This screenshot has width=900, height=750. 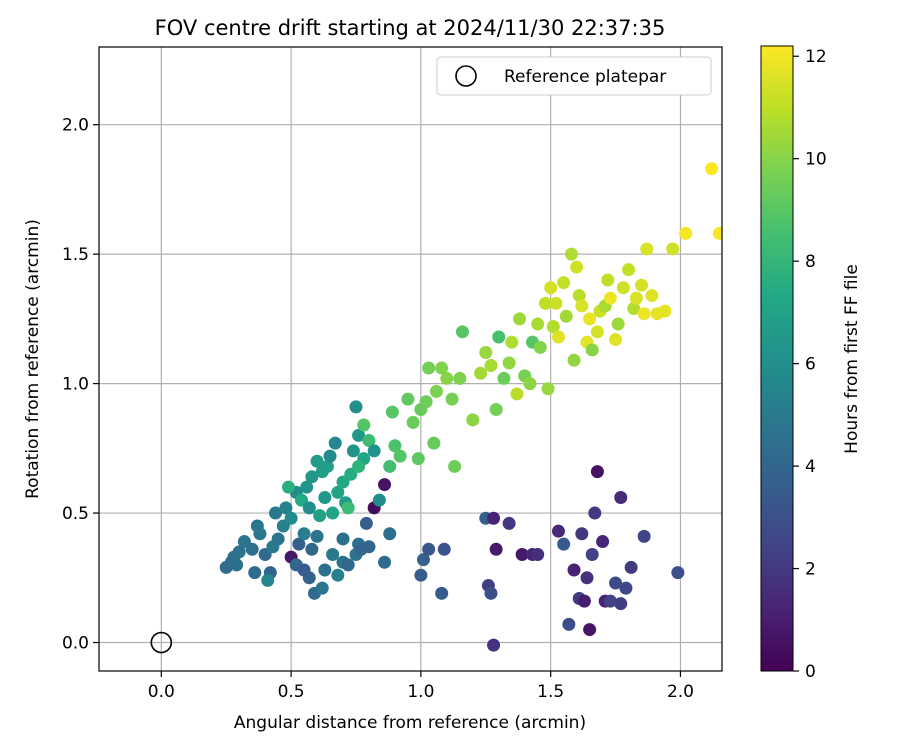 I want to click on x-axis-ticks: 0.0 0.5 1.0 1.5 2.0, so click(x=421, y=686).